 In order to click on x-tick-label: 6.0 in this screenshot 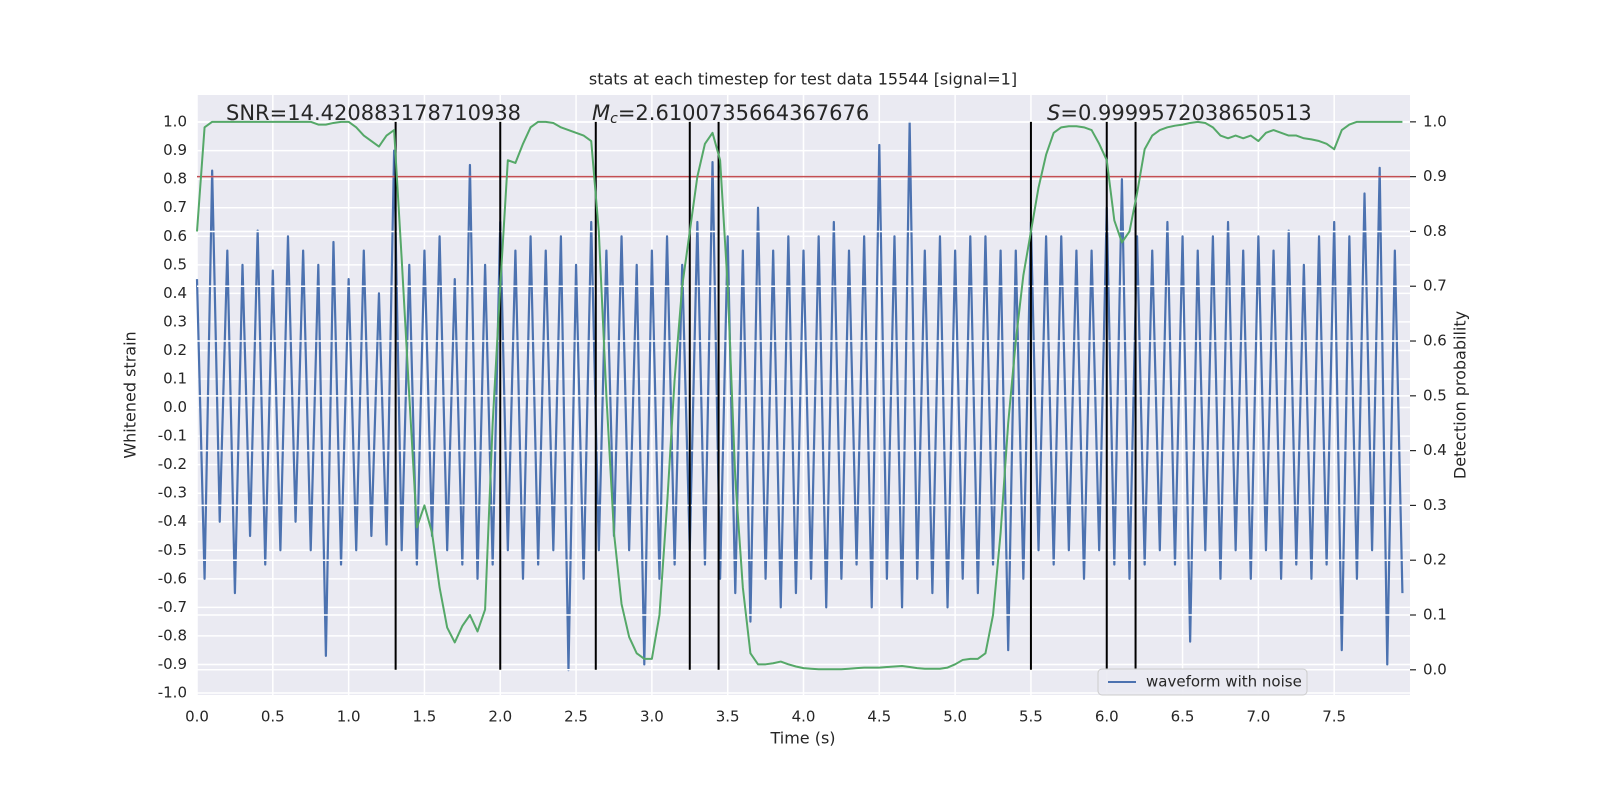, I will do `click(1107, 717)`.